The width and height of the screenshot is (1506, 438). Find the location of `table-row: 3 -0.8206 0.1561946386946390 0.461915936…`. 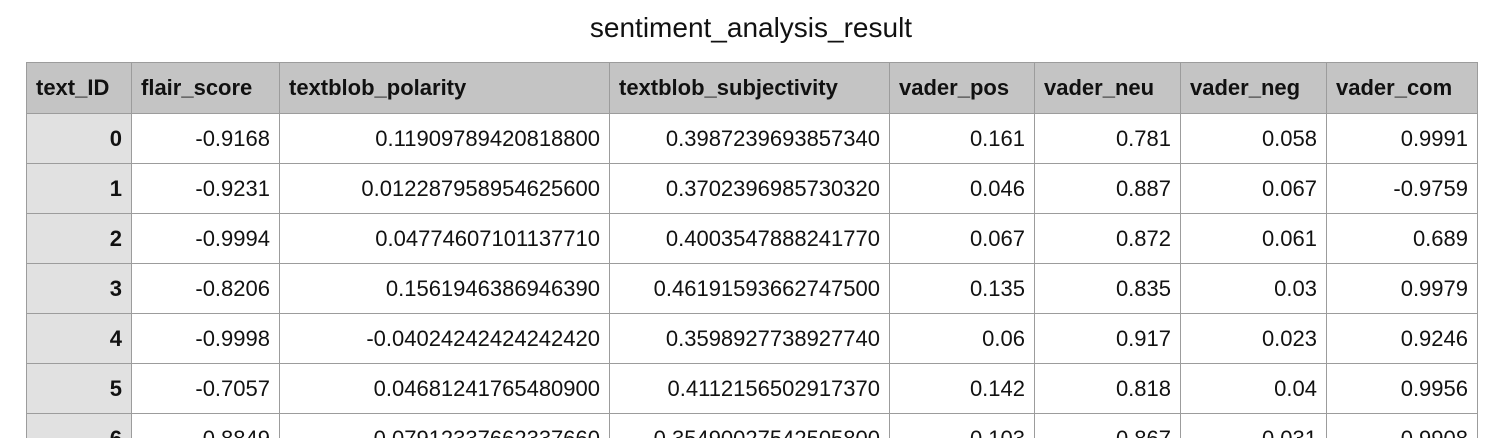

table-row: 3 -0.8206 0.1561946386946390 0.461915936… is located at coordinates (752, 288).